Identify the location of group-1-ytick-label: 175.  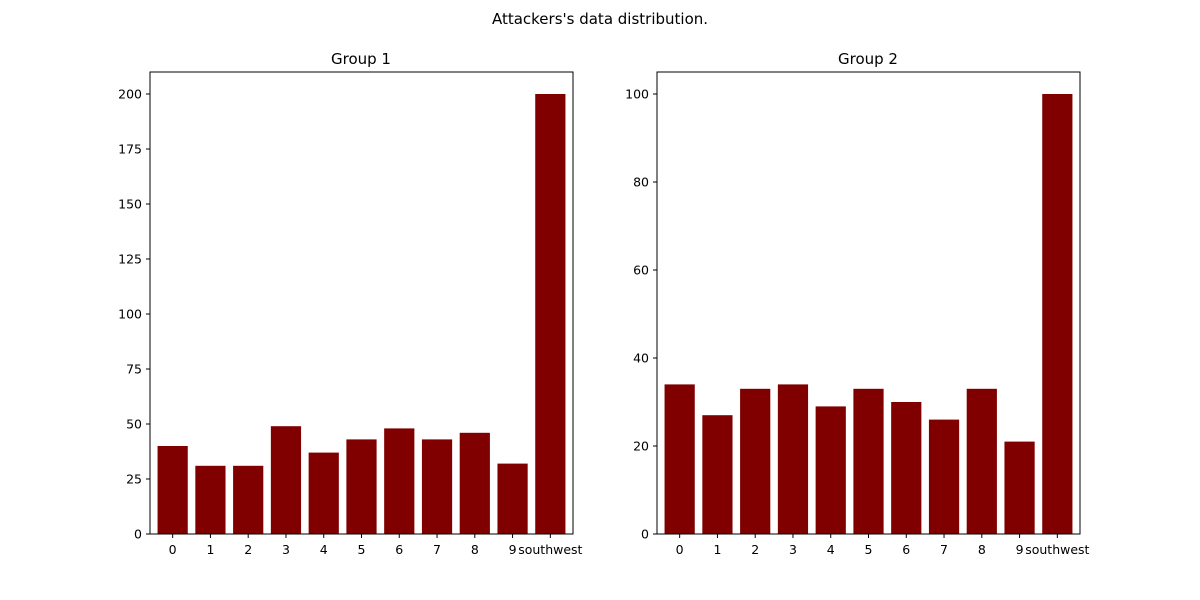
(130, 149).